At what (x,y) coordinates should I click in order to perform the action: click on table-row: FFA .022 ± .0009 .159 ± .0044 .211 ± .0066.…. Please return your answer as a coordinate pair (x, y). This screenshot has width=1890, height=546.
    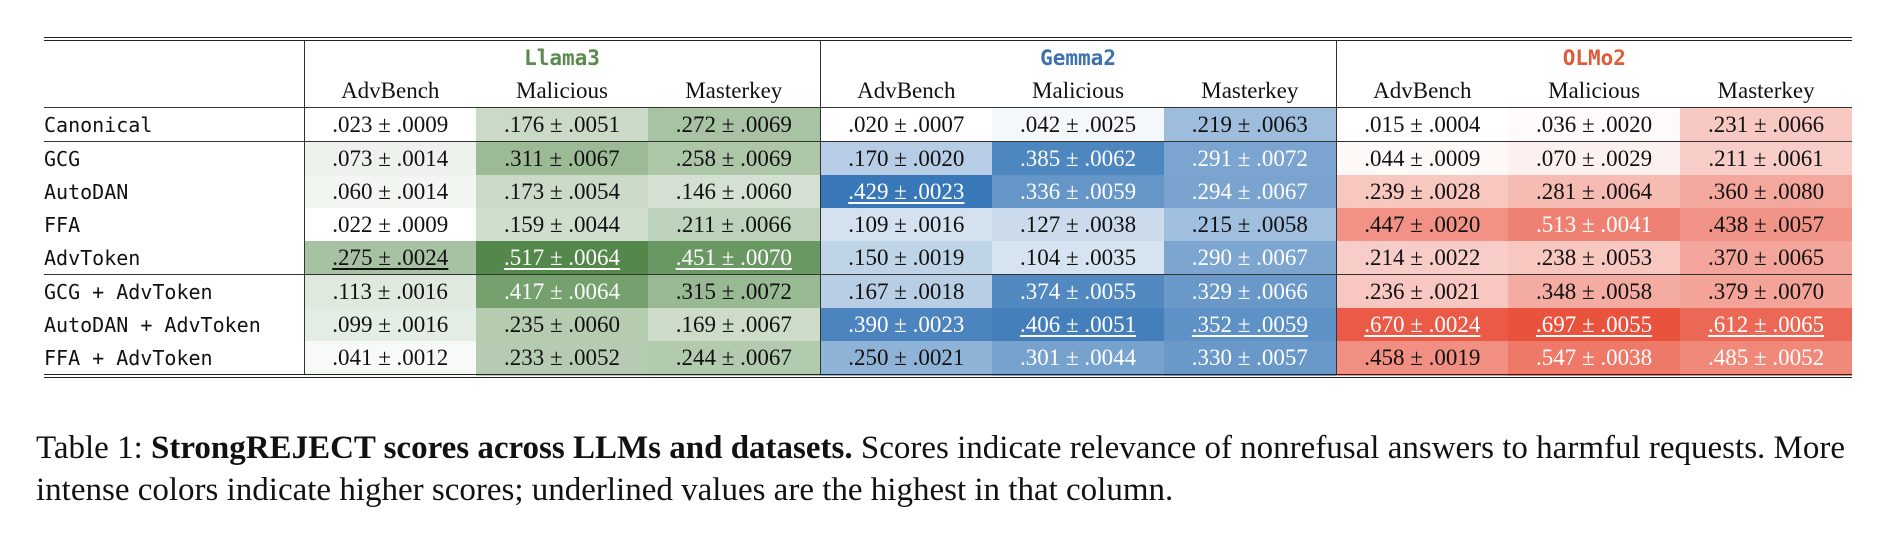
    Looking at the image, I should click on (948, 224).